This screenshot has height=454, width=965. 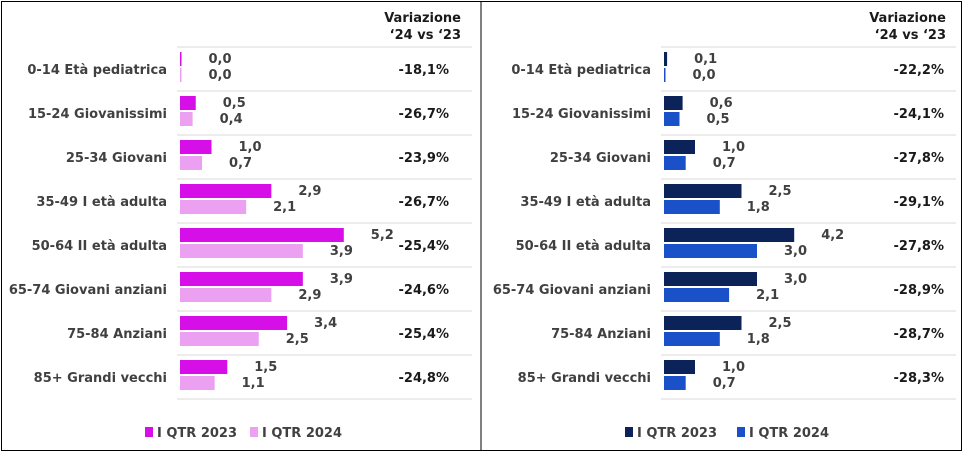 I want to click on data-label: 1,1, so click(x=253, y=383).